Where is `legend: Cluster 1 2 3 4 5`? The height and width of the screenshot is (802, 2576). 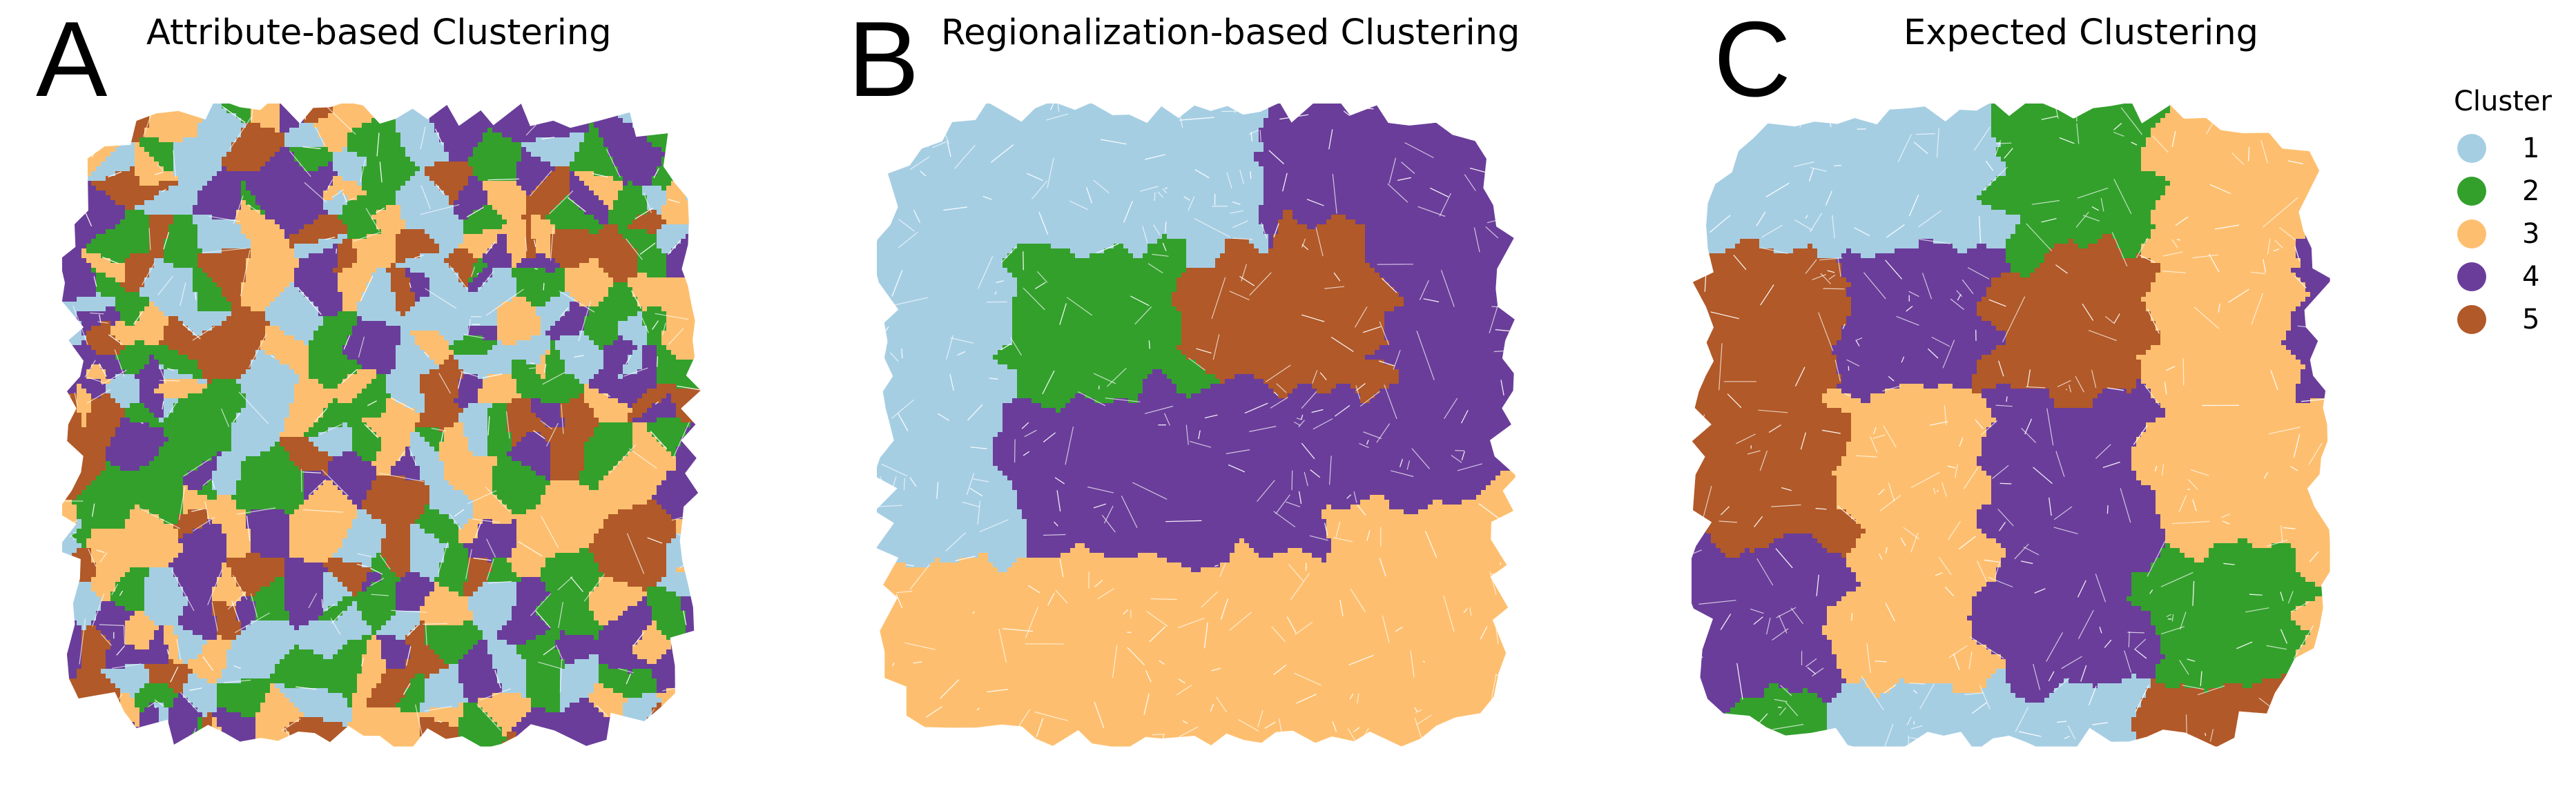
legend: Cluster 1 2 3 4 5 is located at coordinates (2503, 214).